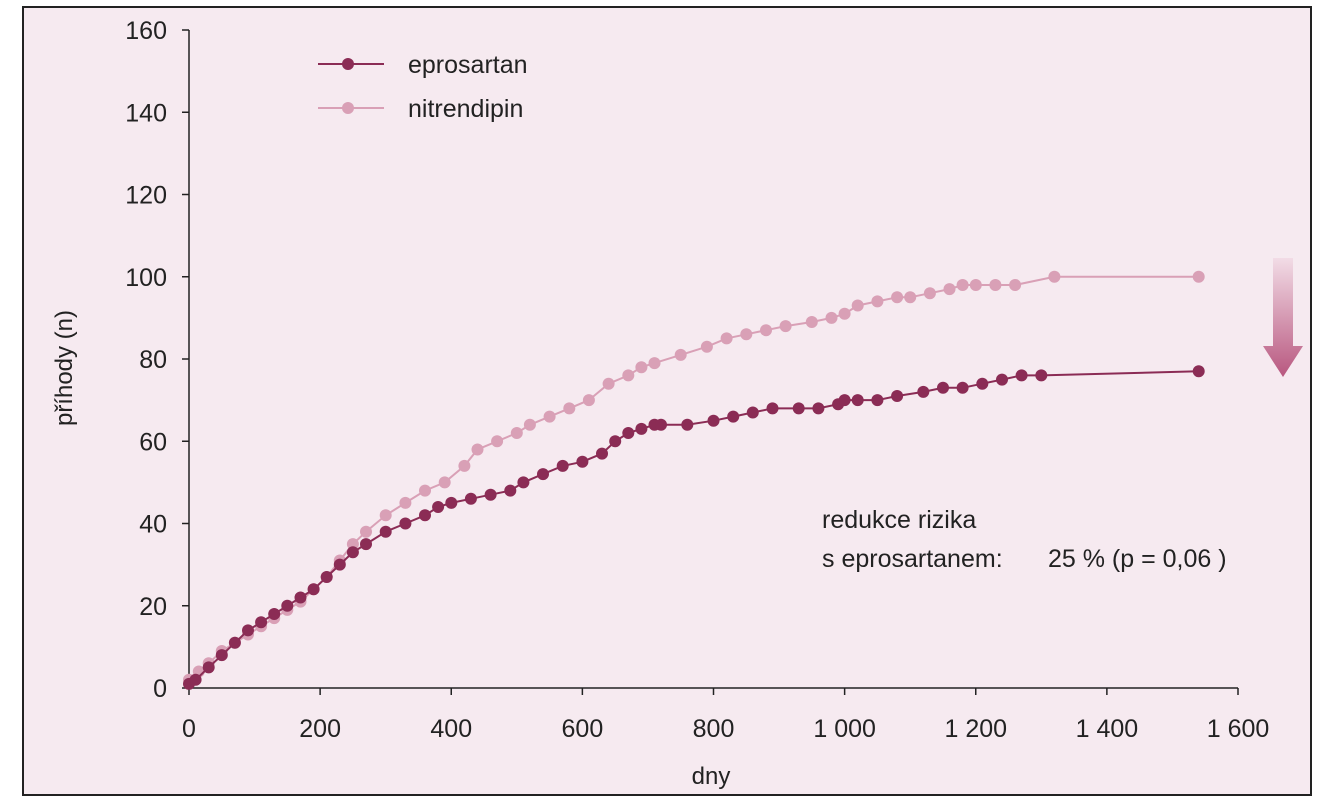 The height and width of the screenshot is (800, 1328). I want to click on y-tick-label: 40, so click(153, 525).